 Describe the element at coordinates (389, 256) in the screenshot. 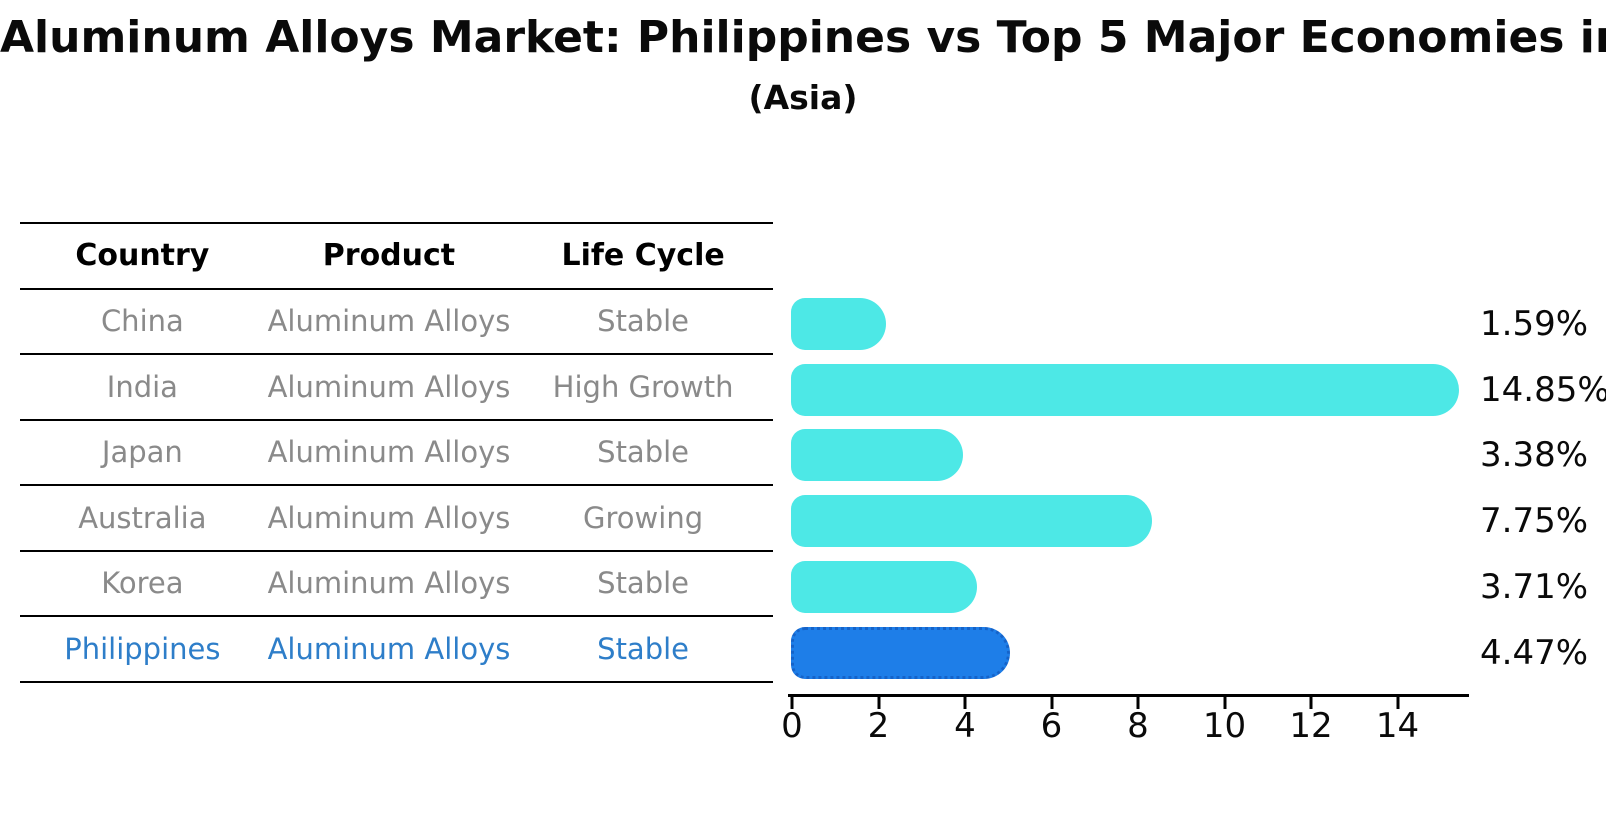

I see `table-header-product: Product` at that location.